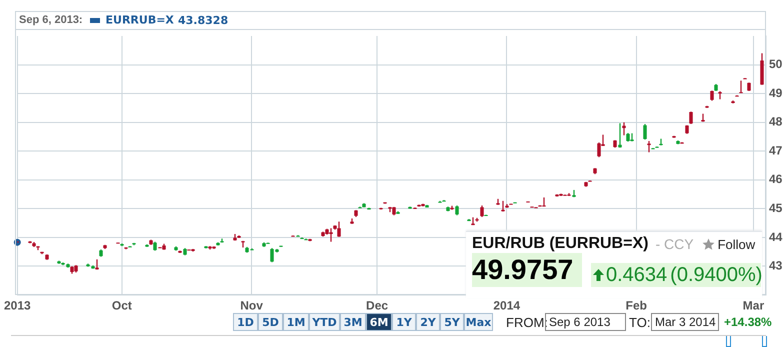 The height and width of the screenshot is (347, 784). What do you see at coordinates (776, 121) in the screenshot?
I see `y-tick-label: 48` at bounding box center [776, 121].